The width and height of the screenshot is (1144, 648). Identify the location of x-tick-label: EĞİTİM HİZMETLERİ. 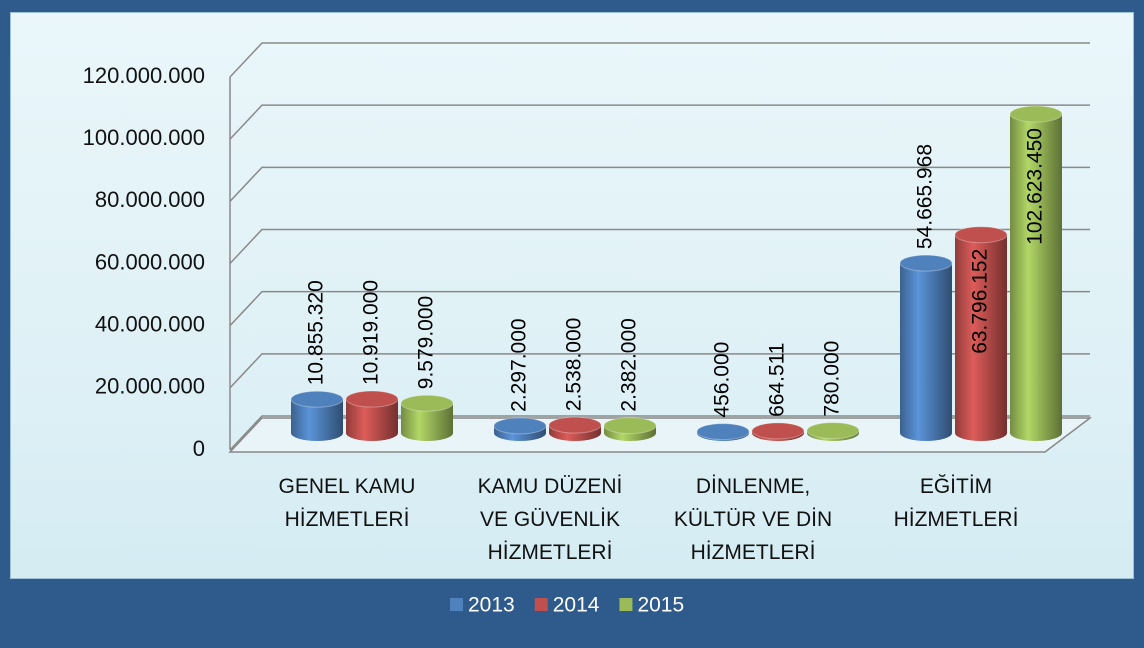
(956, 503).